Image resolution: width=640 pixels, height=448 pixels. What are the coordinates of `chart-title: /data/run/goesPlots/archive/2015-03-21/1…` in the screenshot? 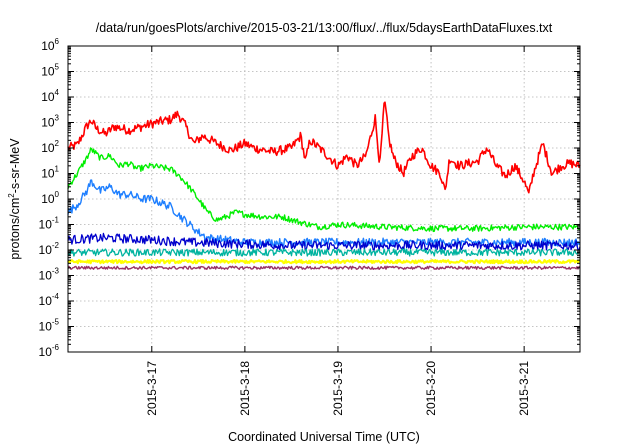 It's located at (324, 28).